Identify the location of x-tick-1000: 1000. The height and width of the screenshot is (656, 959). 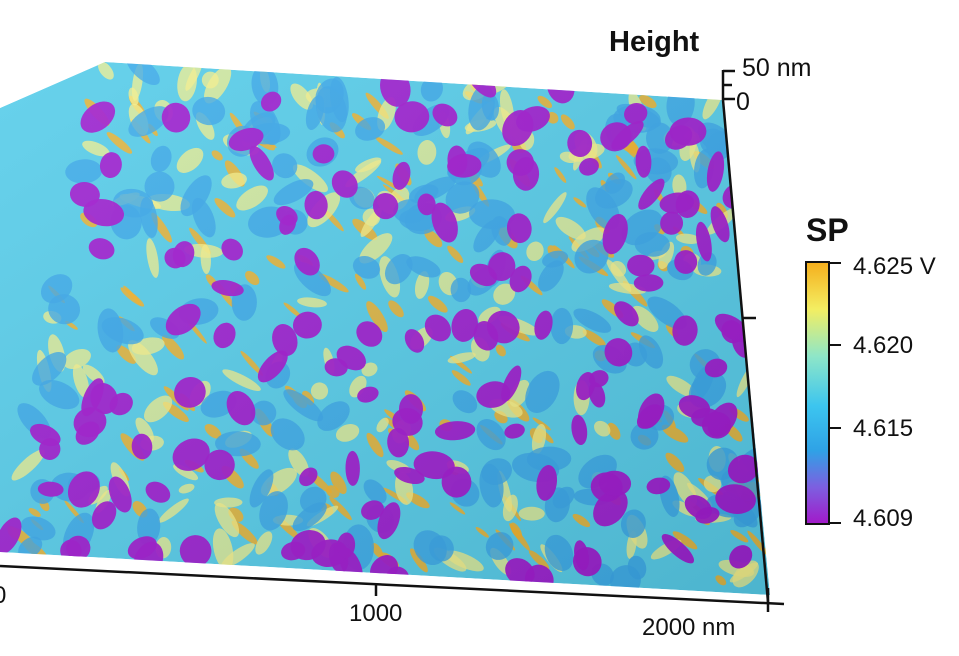
(376, 613).